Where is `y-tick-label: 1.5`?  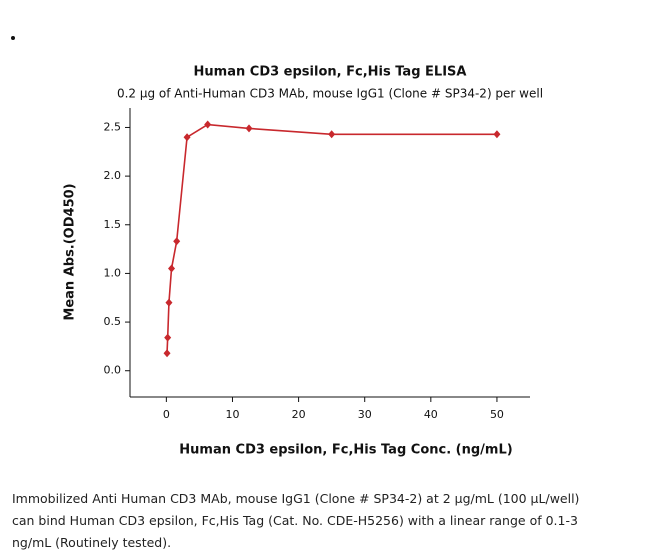
y-tick-label: 1.5 is located at coordinates (113, 224).